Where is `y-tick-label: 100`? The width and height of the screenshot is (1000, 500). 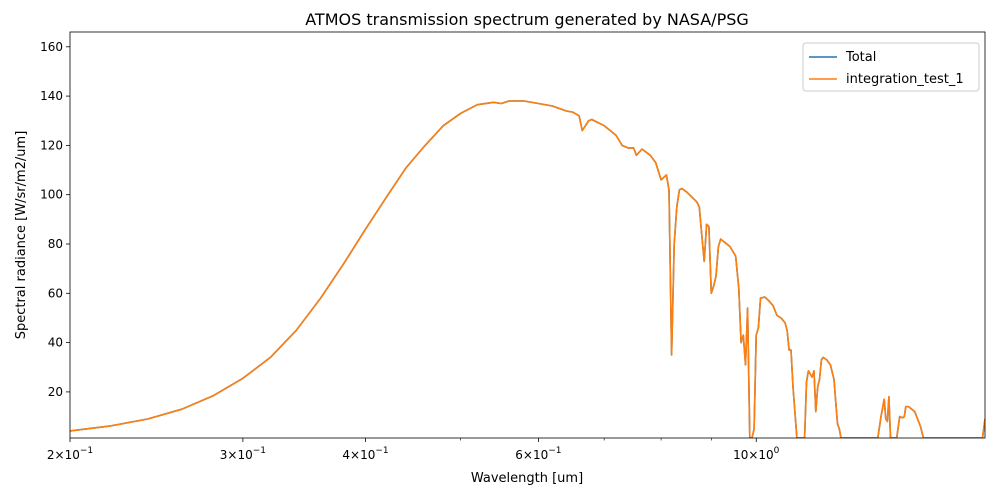 y-tick-label: 100 is located at coordinates (51, 195).